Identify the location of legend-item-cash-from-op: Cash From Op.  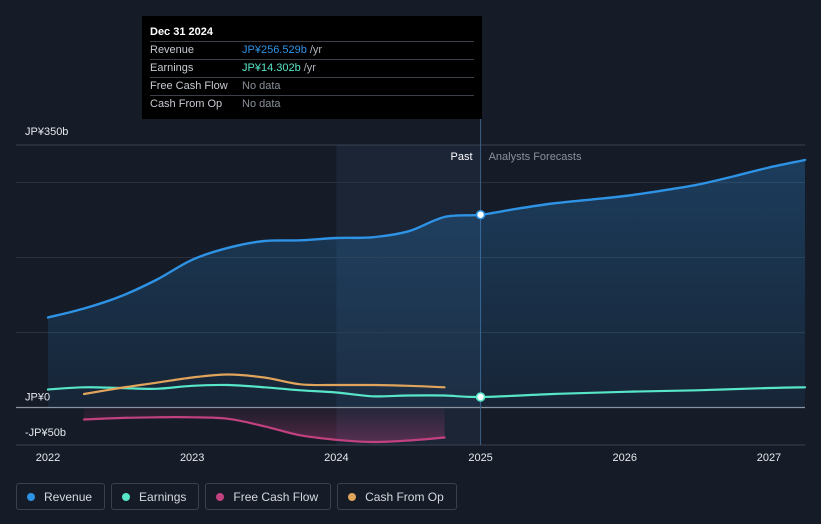
(397, 496).